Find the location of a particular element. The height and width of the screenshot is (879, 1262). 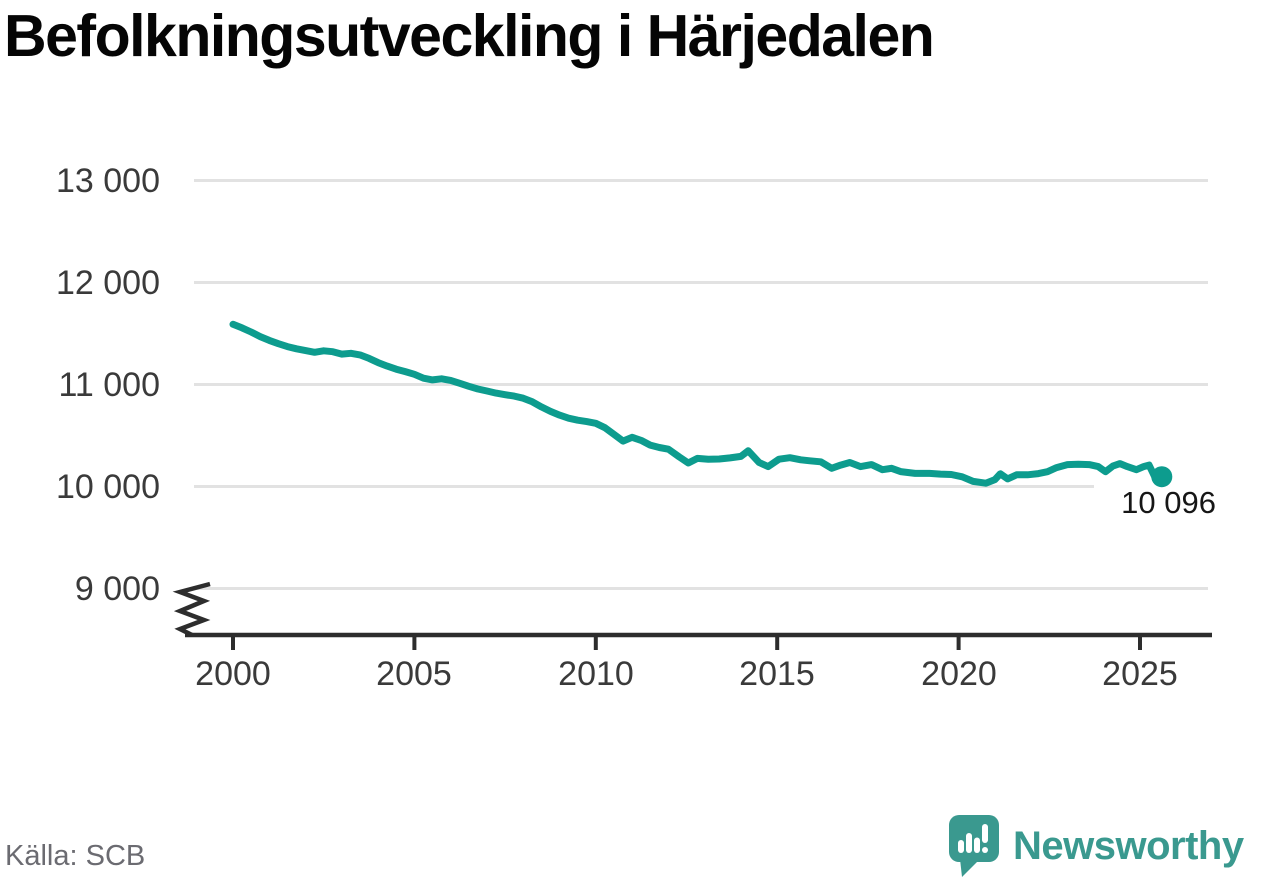

population-line is located at coordinates (697, 403).